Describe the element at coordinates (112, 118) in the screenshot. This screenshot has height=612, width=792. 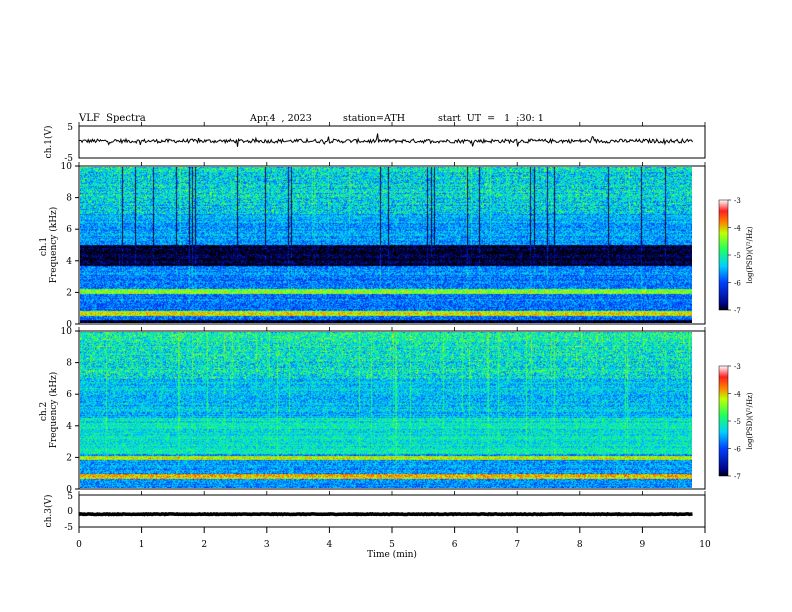
I see `chart-title: VLF Spectra` at that location.